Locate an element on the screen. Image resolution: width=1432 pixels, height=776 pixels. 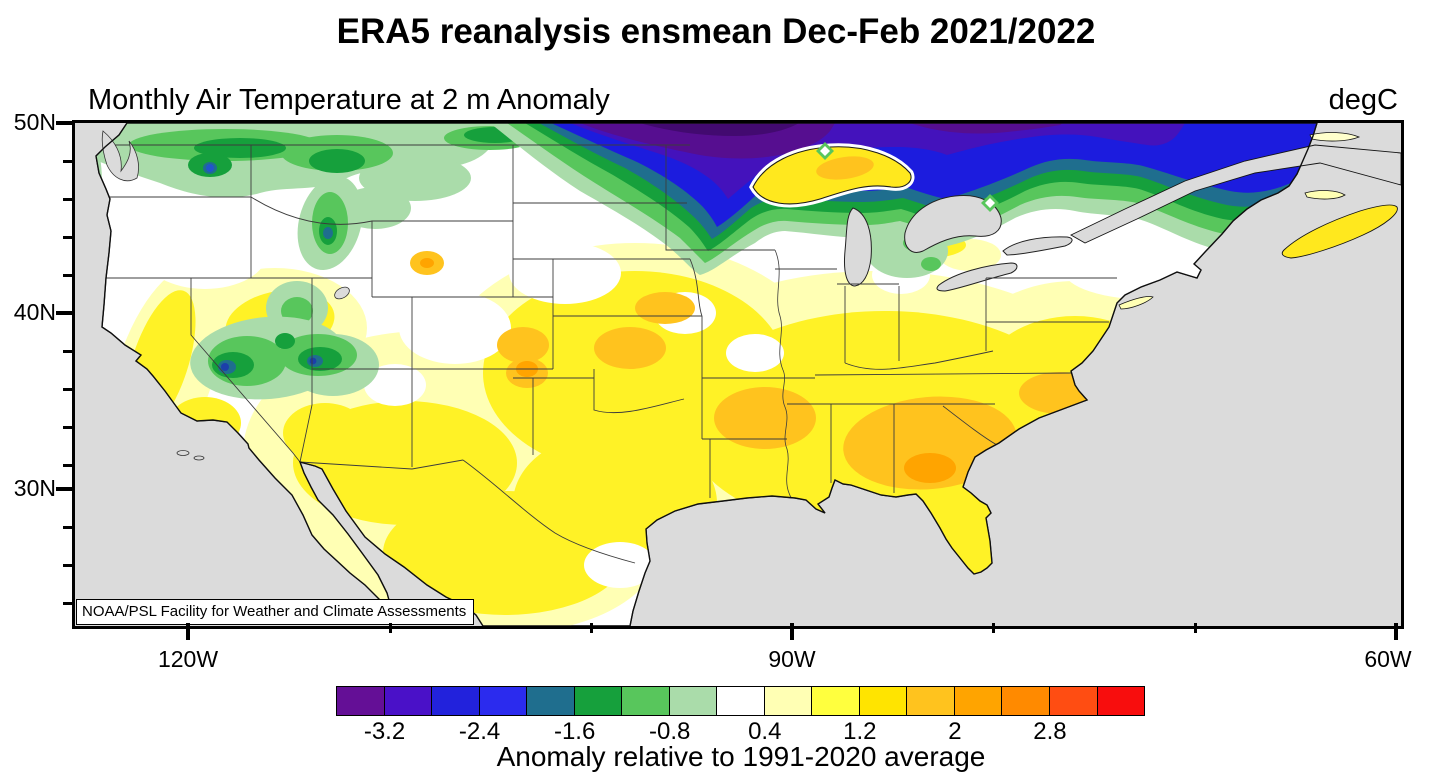
colorbar is located at coordinates (741, 701).